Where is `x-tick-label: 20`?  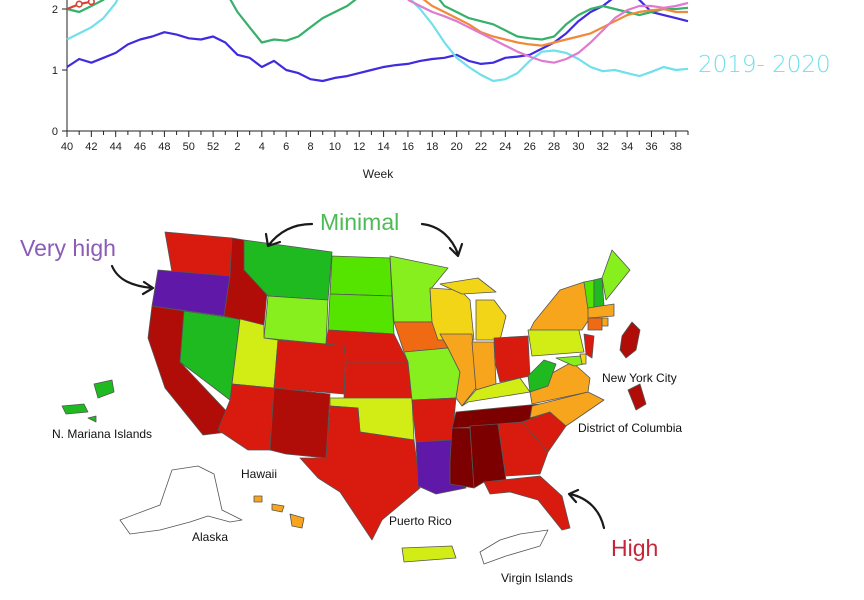 x-tick-label: 20 is located at coordinates (457, 147).